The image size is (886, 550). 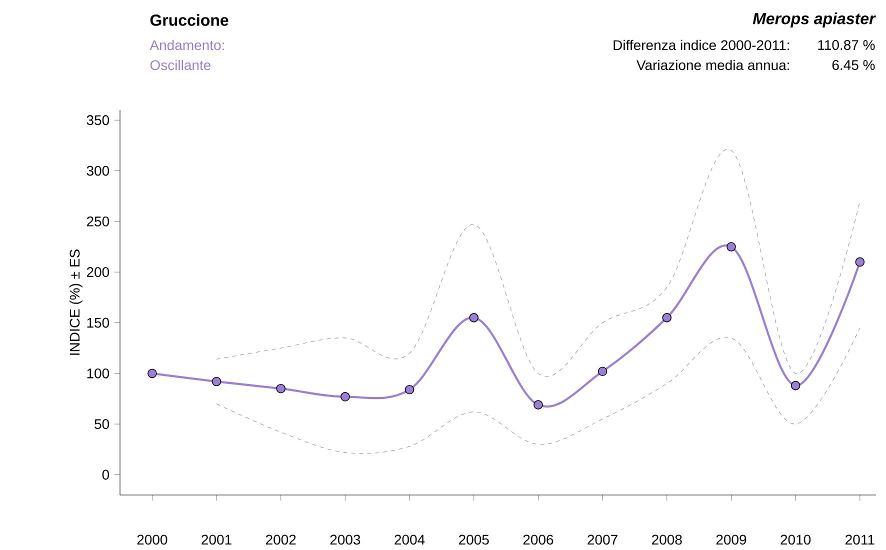 I want to click on text: 6.45 %, so click(x=853, y=65).